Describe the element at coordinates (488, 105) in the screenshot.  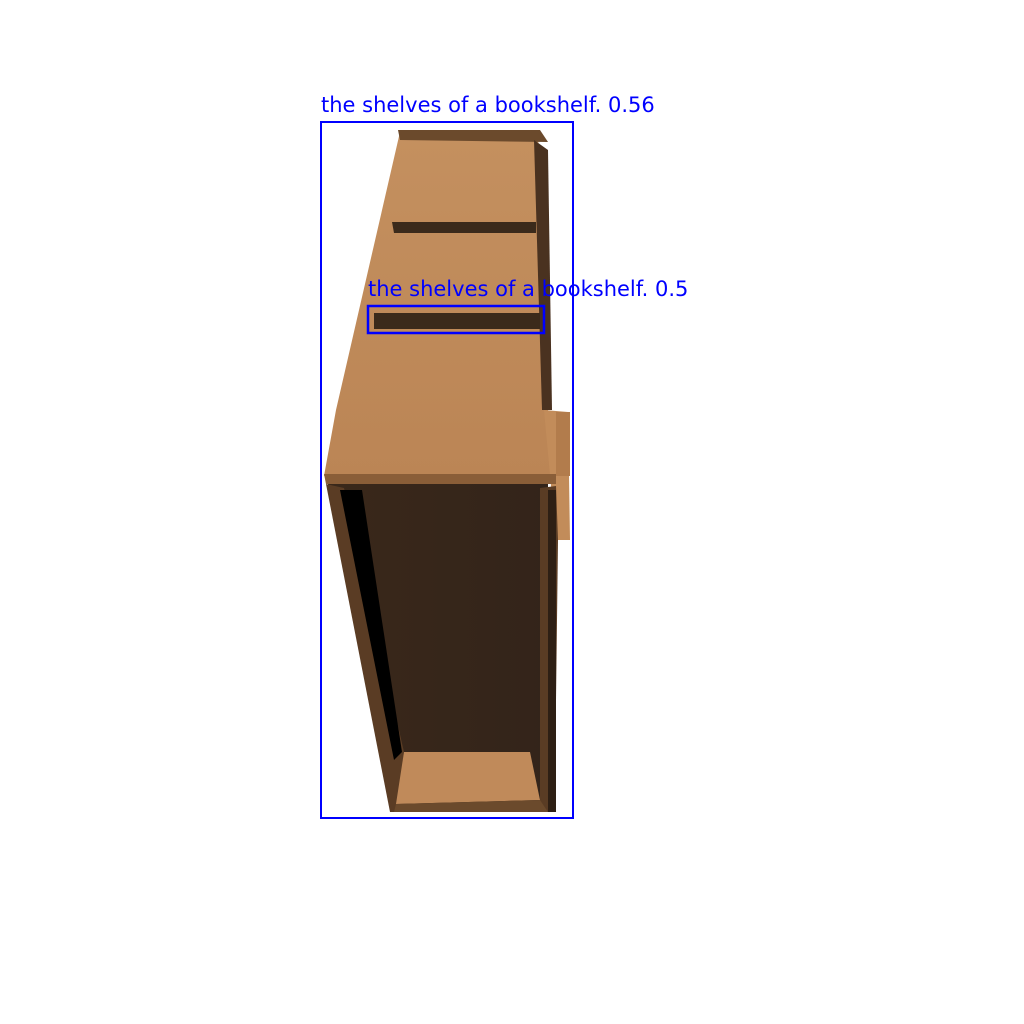
I see `detection-box-1-label: the shelves of a bookshelf. 0.56` at that location.